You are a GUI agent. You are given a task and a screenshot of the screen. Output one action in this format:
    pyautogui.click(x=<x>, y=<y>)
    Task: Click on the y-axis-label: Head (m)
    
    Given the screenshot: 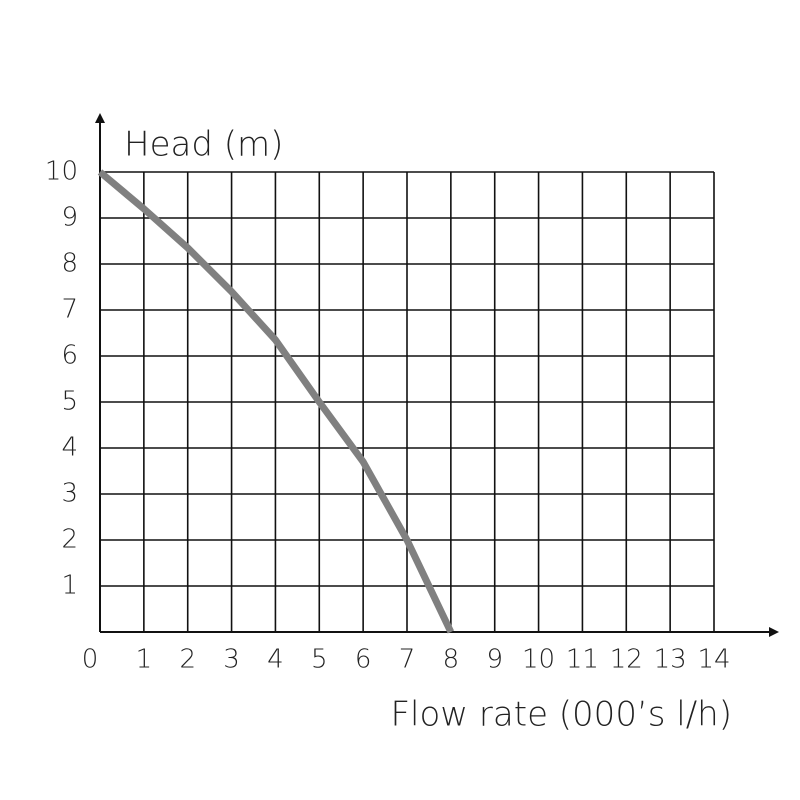 What is the action you would take?
    pyautogui.click(x=203, y=145)
    